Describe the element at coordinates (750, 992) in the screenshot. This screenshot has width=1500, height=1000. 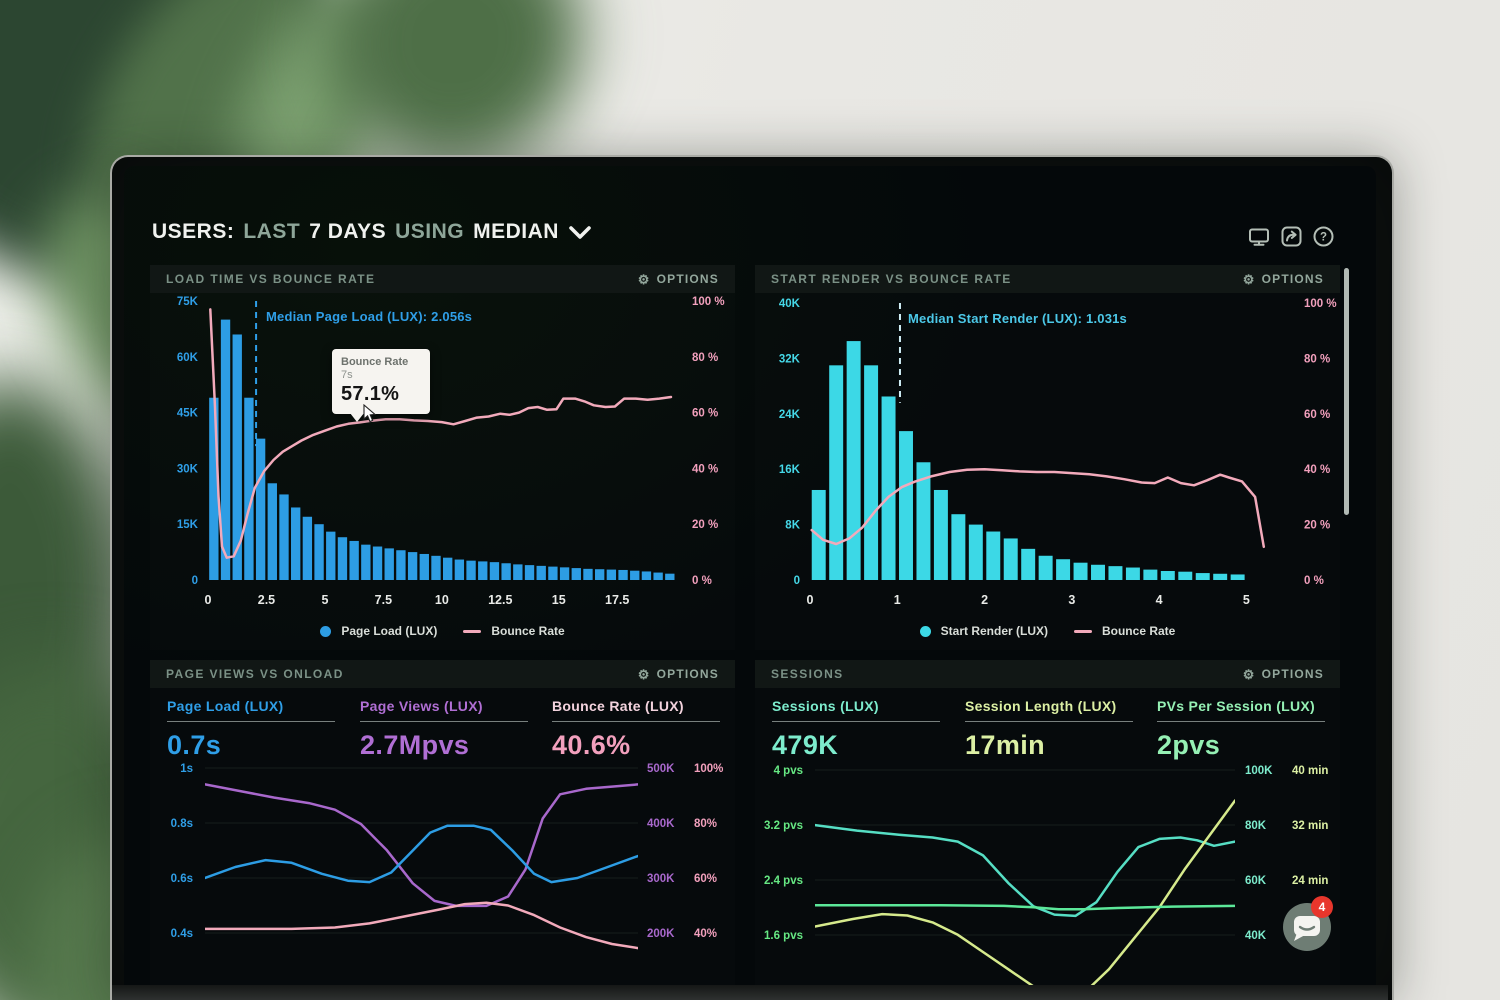
I see `laptop-hinge` at that location.